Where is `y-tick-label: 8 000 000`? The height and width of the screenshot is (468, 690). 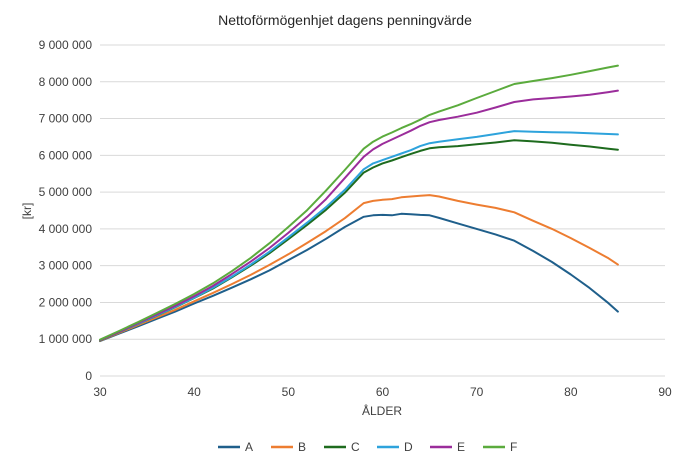
y-tick-label: 8 000 000 is located at coordinates (66, 82).